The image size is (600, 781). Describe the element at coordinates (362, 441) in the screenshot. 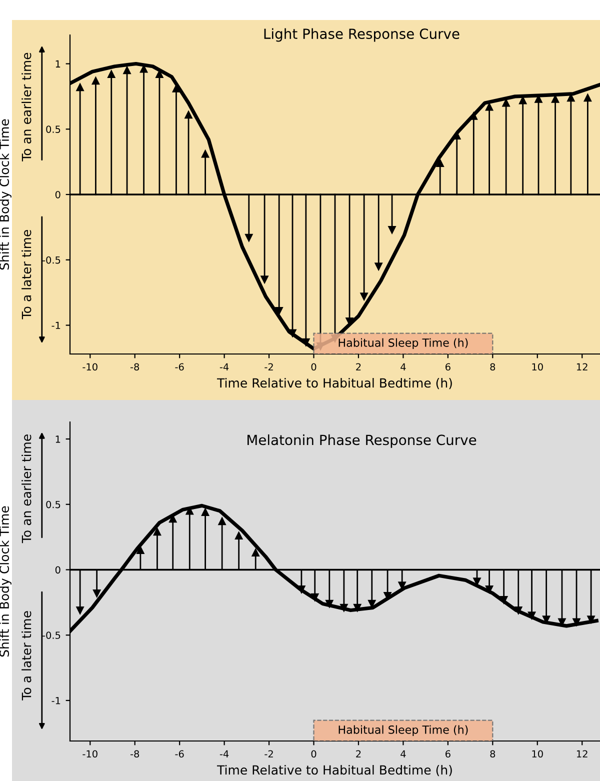

I see `text: Melatonin Phase Response Curve` at that location.